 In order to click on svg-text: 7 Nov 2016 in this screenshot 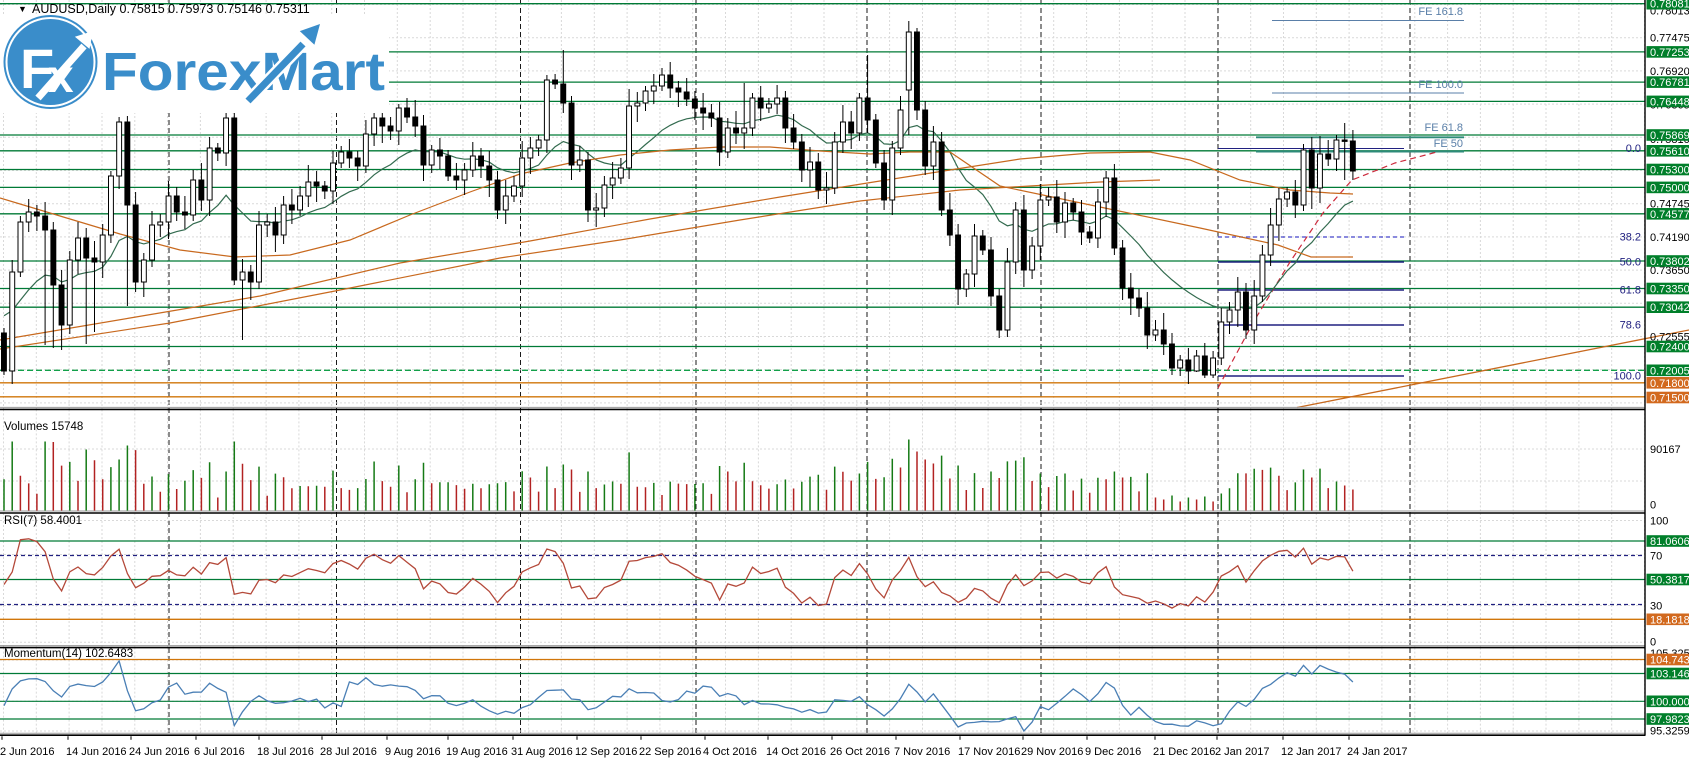, I will do `click(922, 752)`.